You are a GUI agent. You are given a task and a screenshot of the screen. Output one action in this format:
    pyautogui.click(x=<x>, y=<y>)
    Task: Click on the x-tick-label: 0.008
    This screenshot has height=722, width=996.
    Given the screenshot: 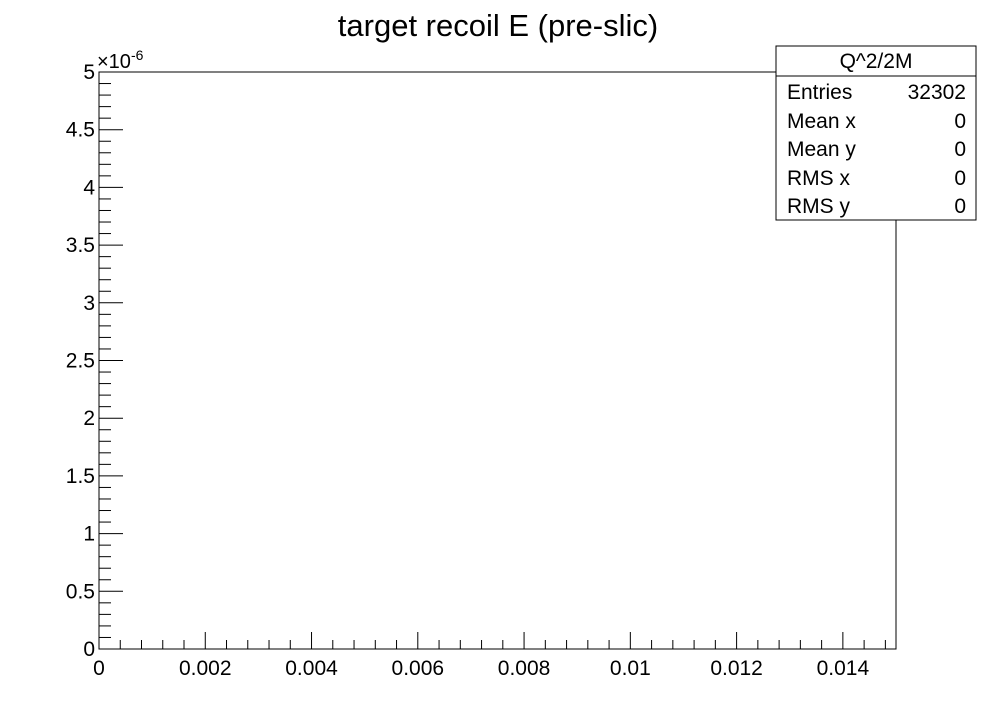 What is the action you would take?
    pyautogui.click(x=524, y=668)
    